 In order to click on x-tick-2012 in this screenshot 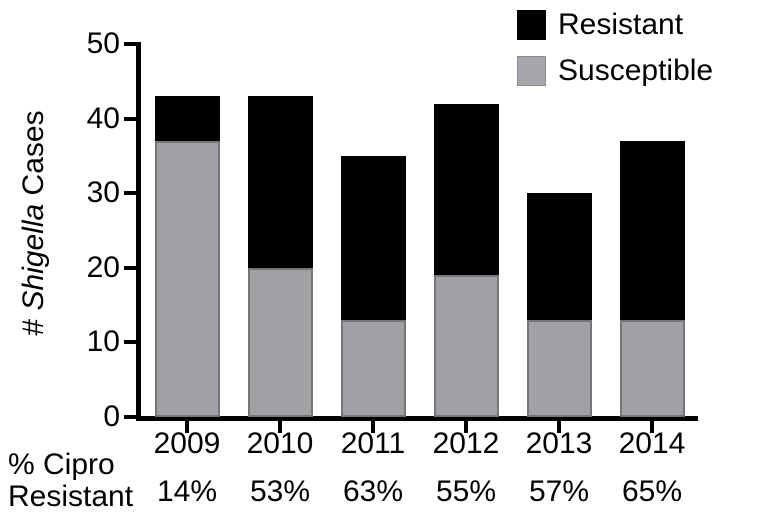, I will do `click(466, 427)`.